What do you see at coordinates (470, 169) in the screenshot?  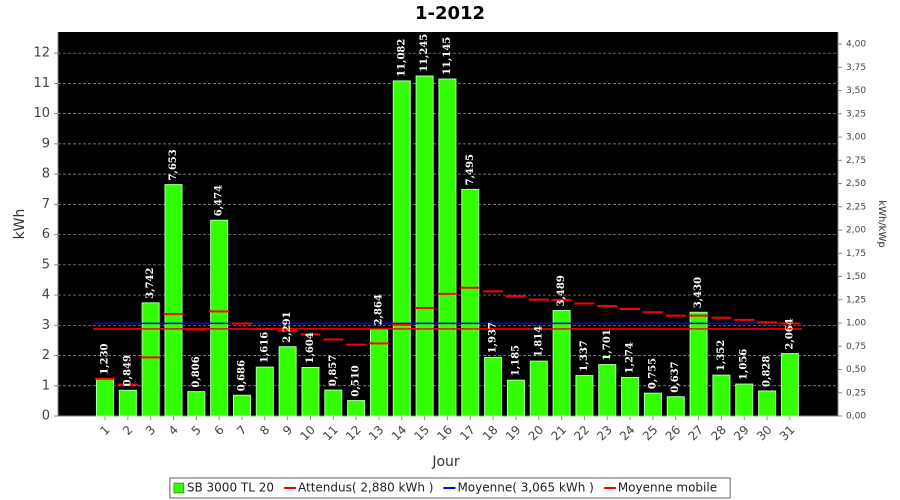 I see `value-label: 7,495` at bounding box center [470, 169].